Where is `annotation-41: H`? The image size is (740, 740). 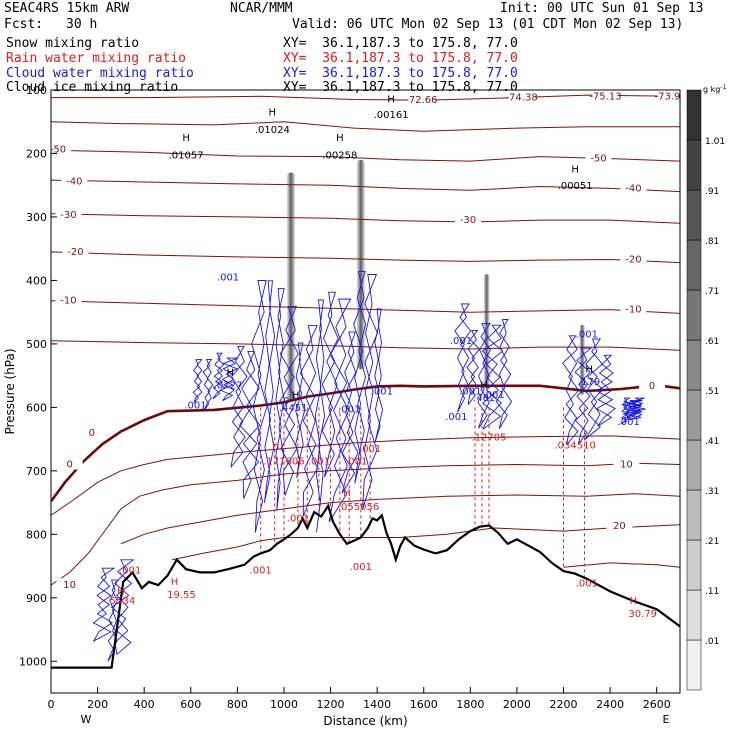
annotation-41: H is located at coordinates (175, 582).